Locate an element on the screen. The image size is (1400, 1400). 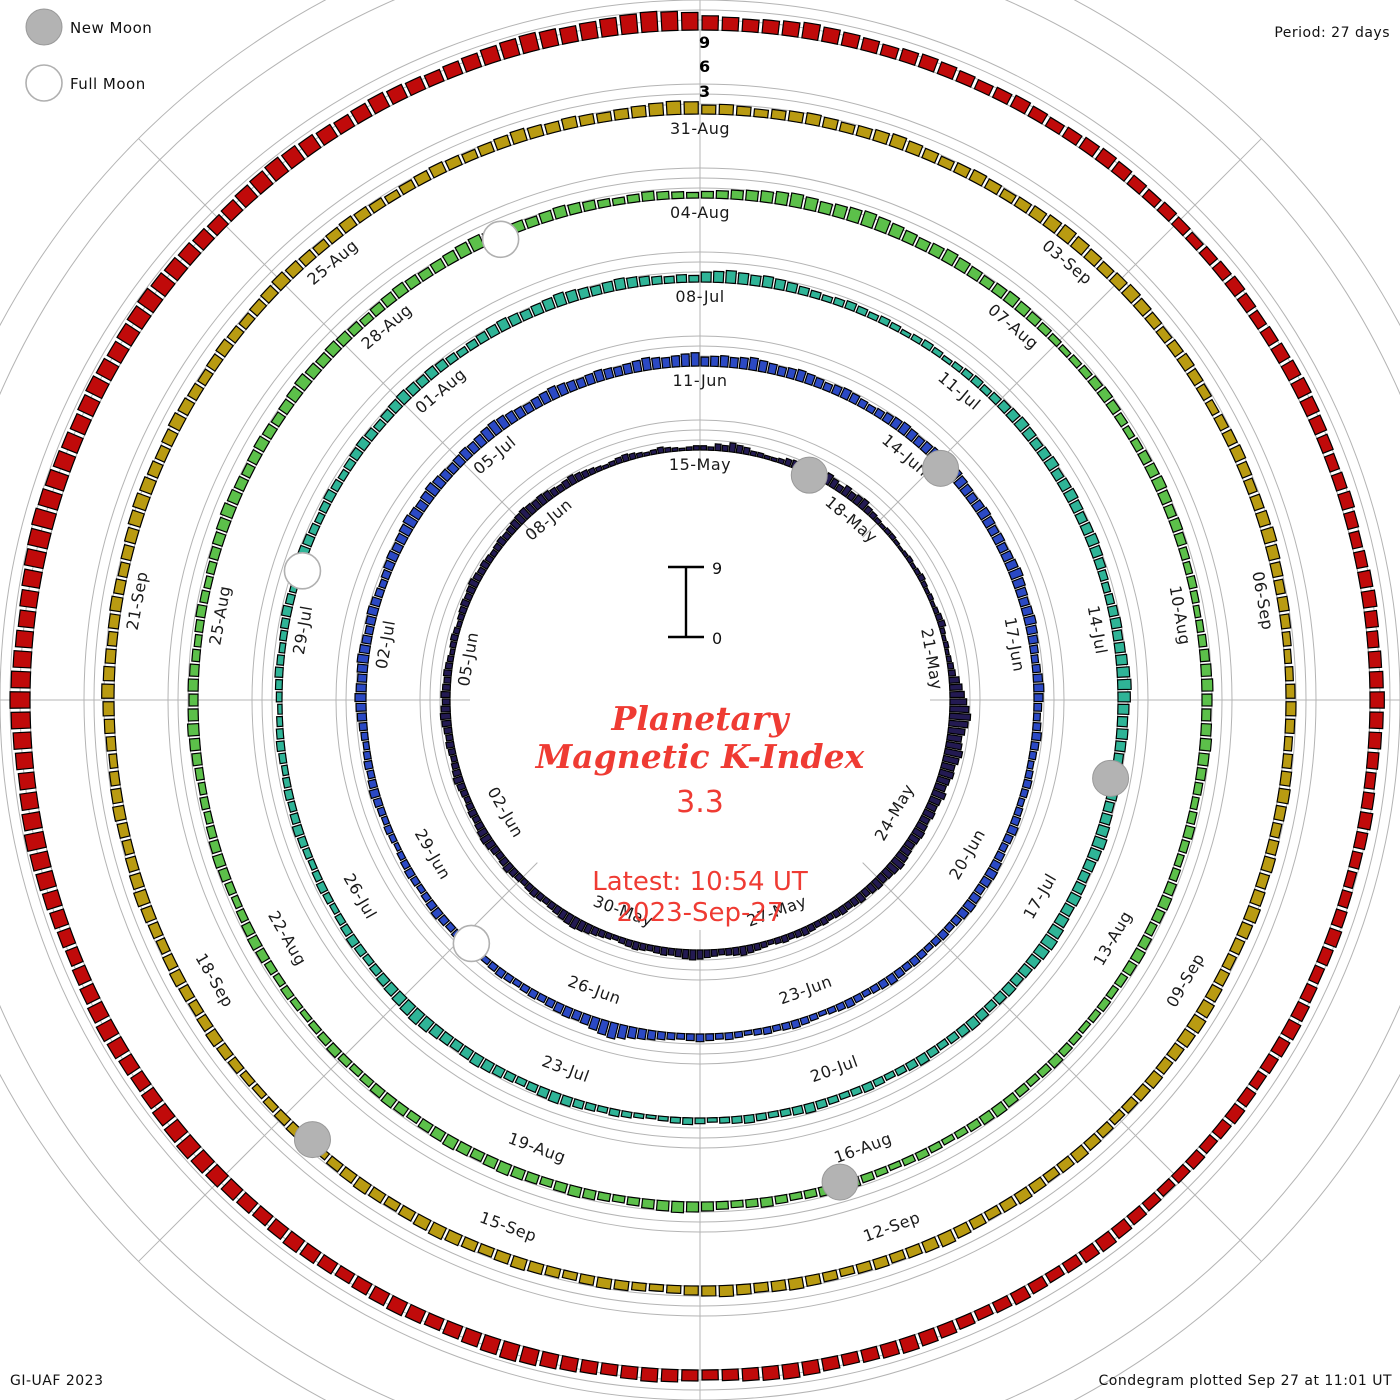
date-label: 11-Jul is located at coordinates (959, 391).